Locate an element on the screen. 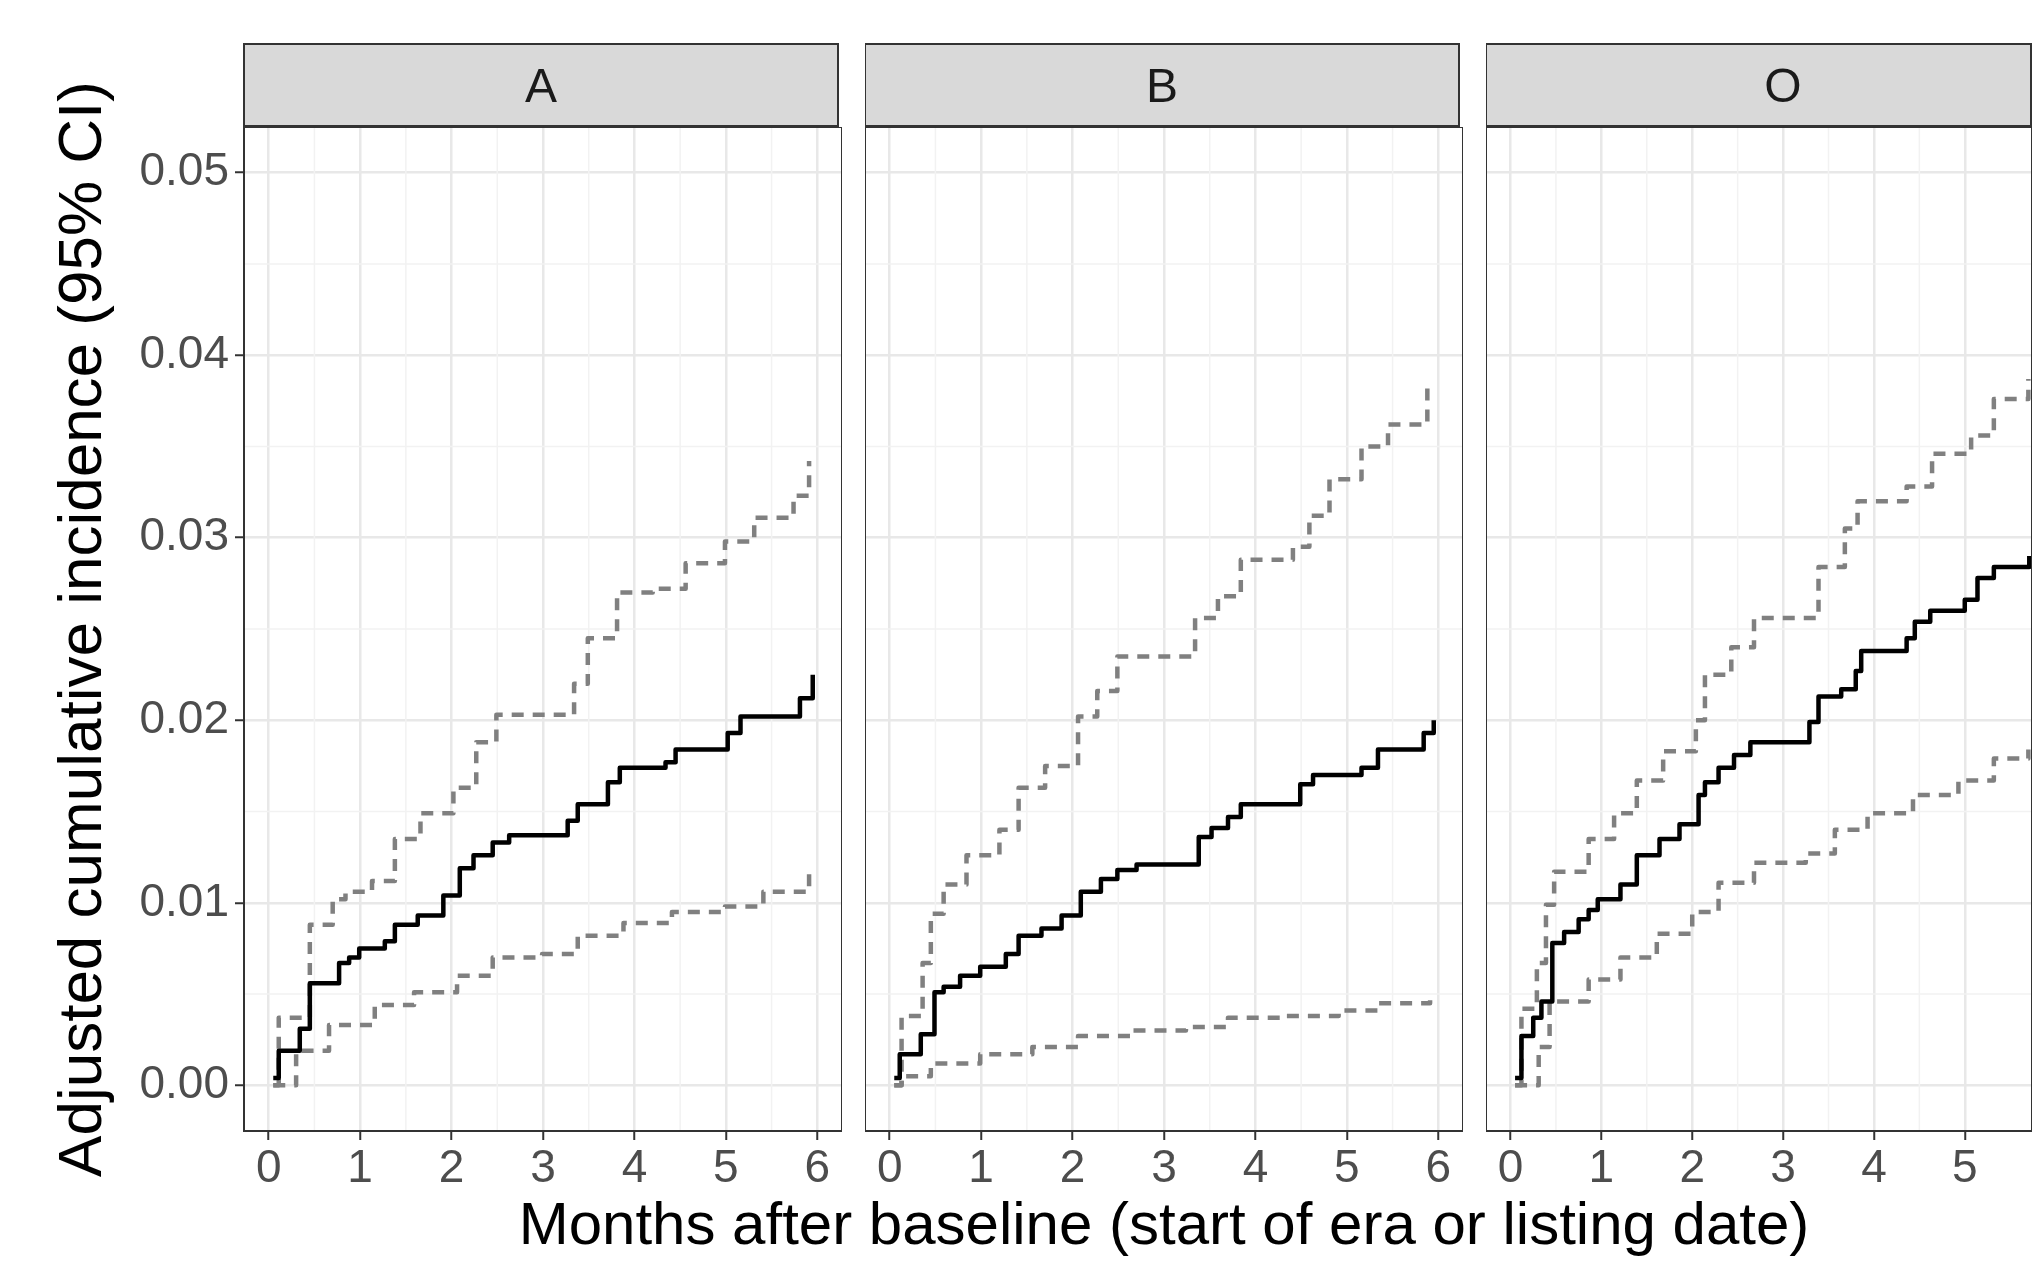 Image resolution: width=2032 pixels, height=1262 pixels. y-axis-title: Adjusted cumulative incidence (95% CI) is located at coordinates (79, 629).